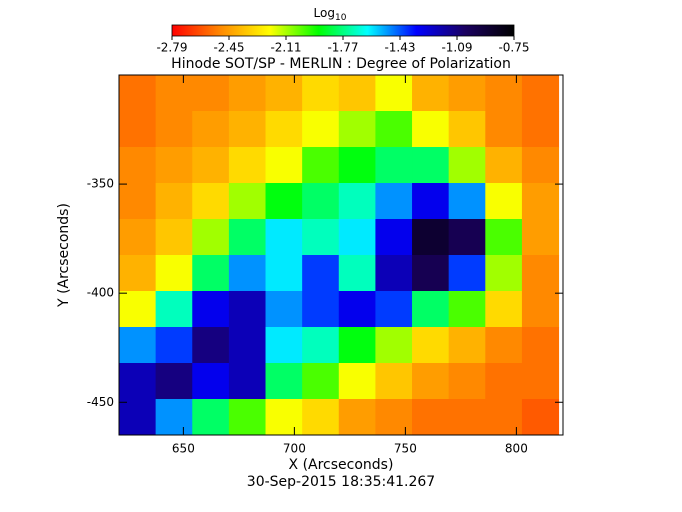 Image resolution: width=682 pixels, height=512 pixels. Describe the element at coordinates (171, 48) in the screenshot. I see `colorbar-tick-label: -2.79` at that location.